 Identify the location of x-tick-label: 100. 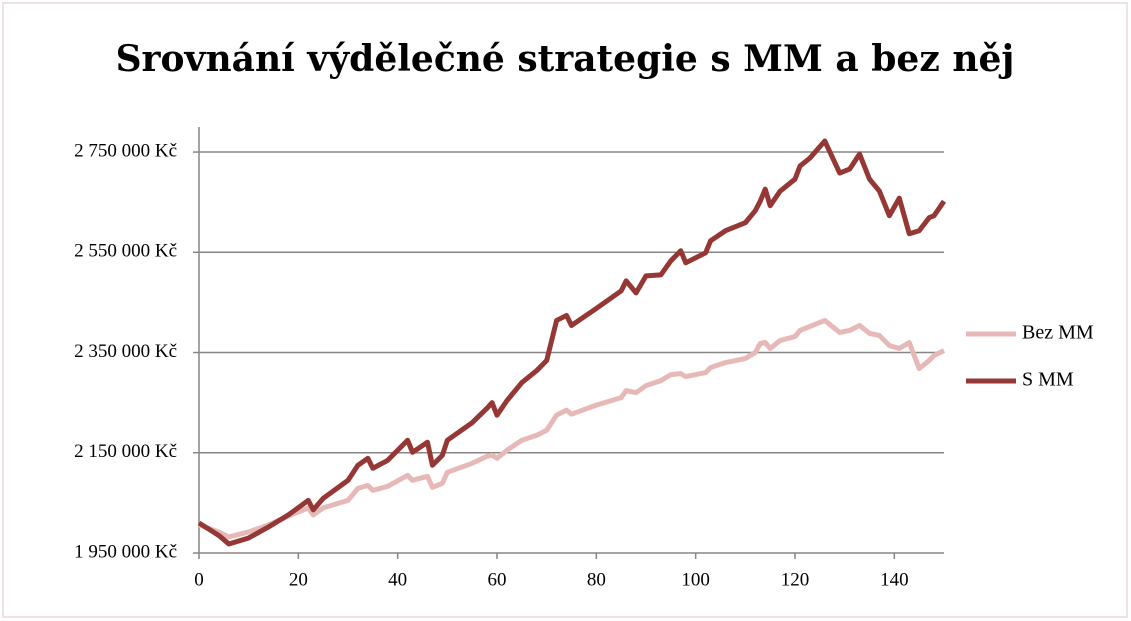
(695, 579).